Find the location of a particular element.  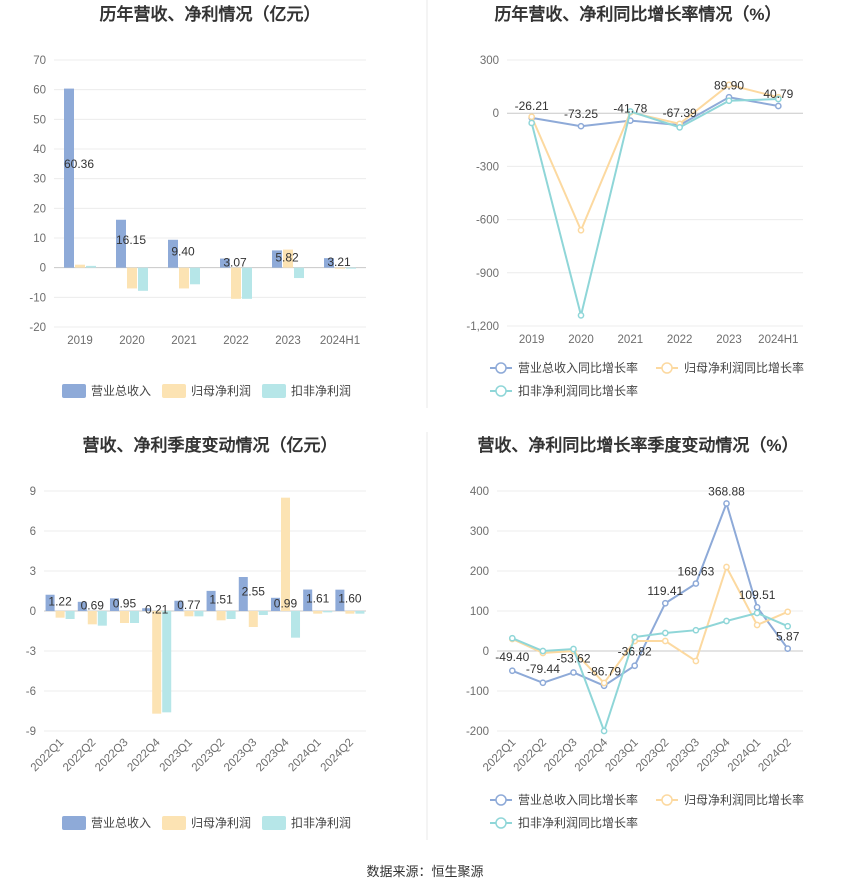

legend-label: 营业总收入同比增长率 is located at coordinates (578, 367).